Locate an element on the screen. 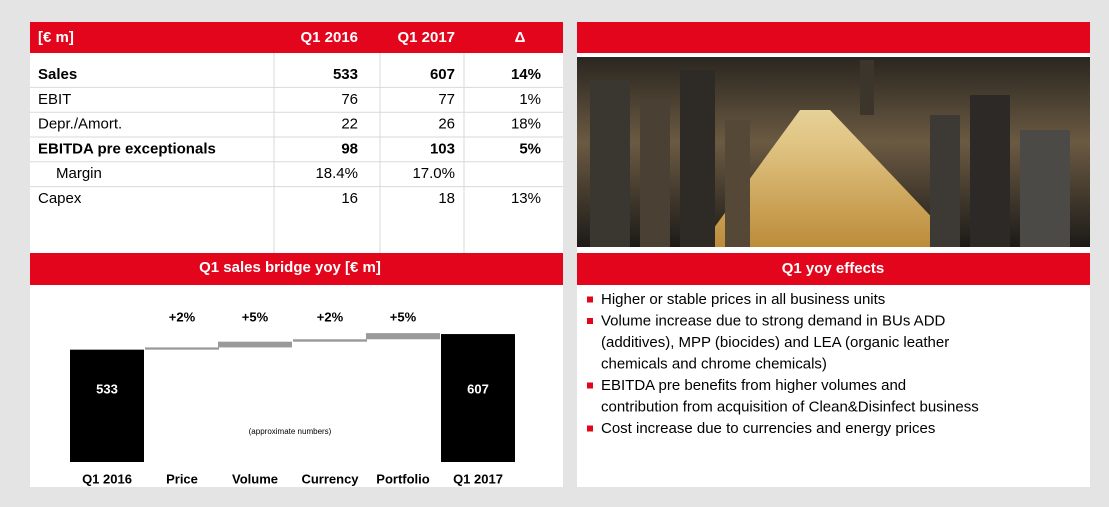 The width and height of the screenshot is (1109, 507). table-cell: Sales is located at coordinates (57, 74).